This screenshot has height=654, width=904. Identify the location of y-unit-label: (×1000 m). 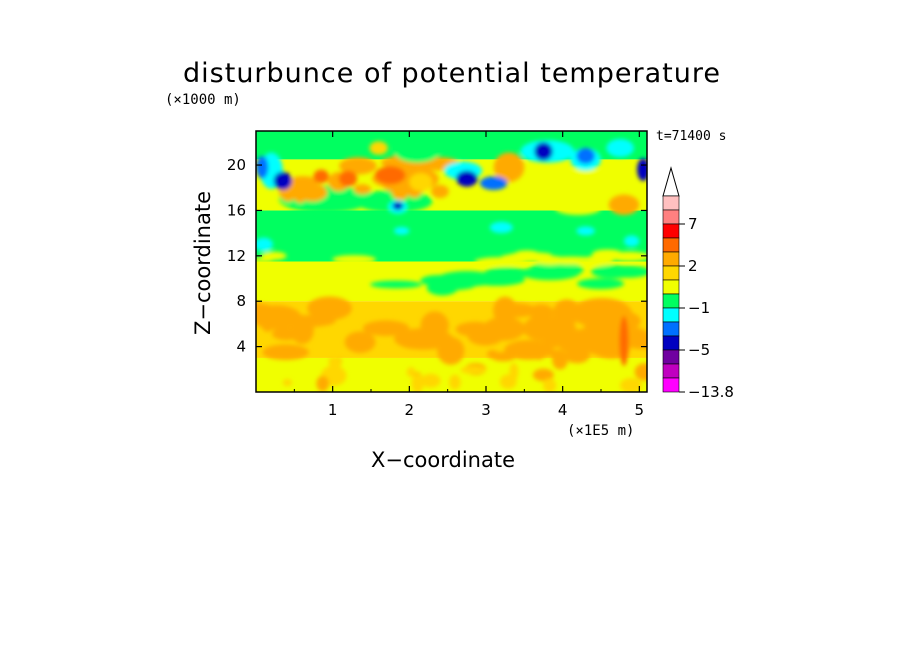
(203, 100).